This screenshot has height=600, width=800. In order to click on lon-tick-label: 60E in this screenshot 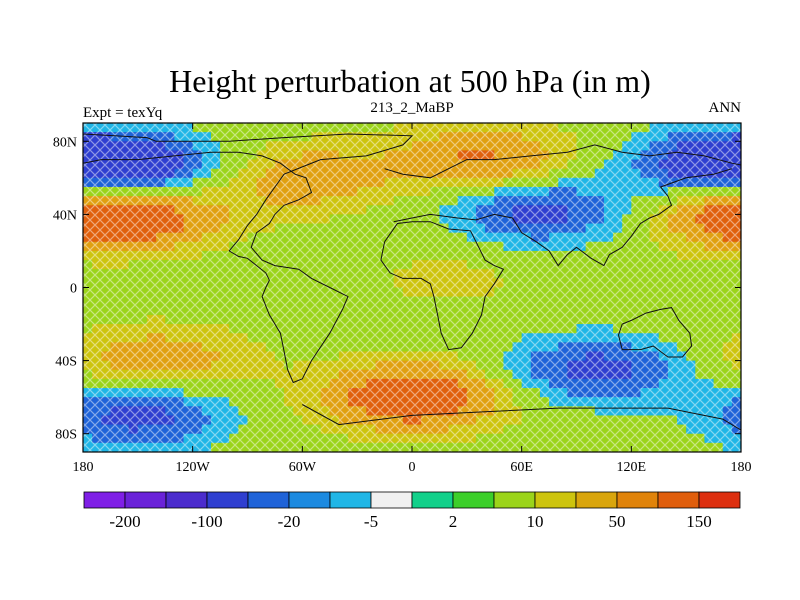, I will do `click(521, 467)`.